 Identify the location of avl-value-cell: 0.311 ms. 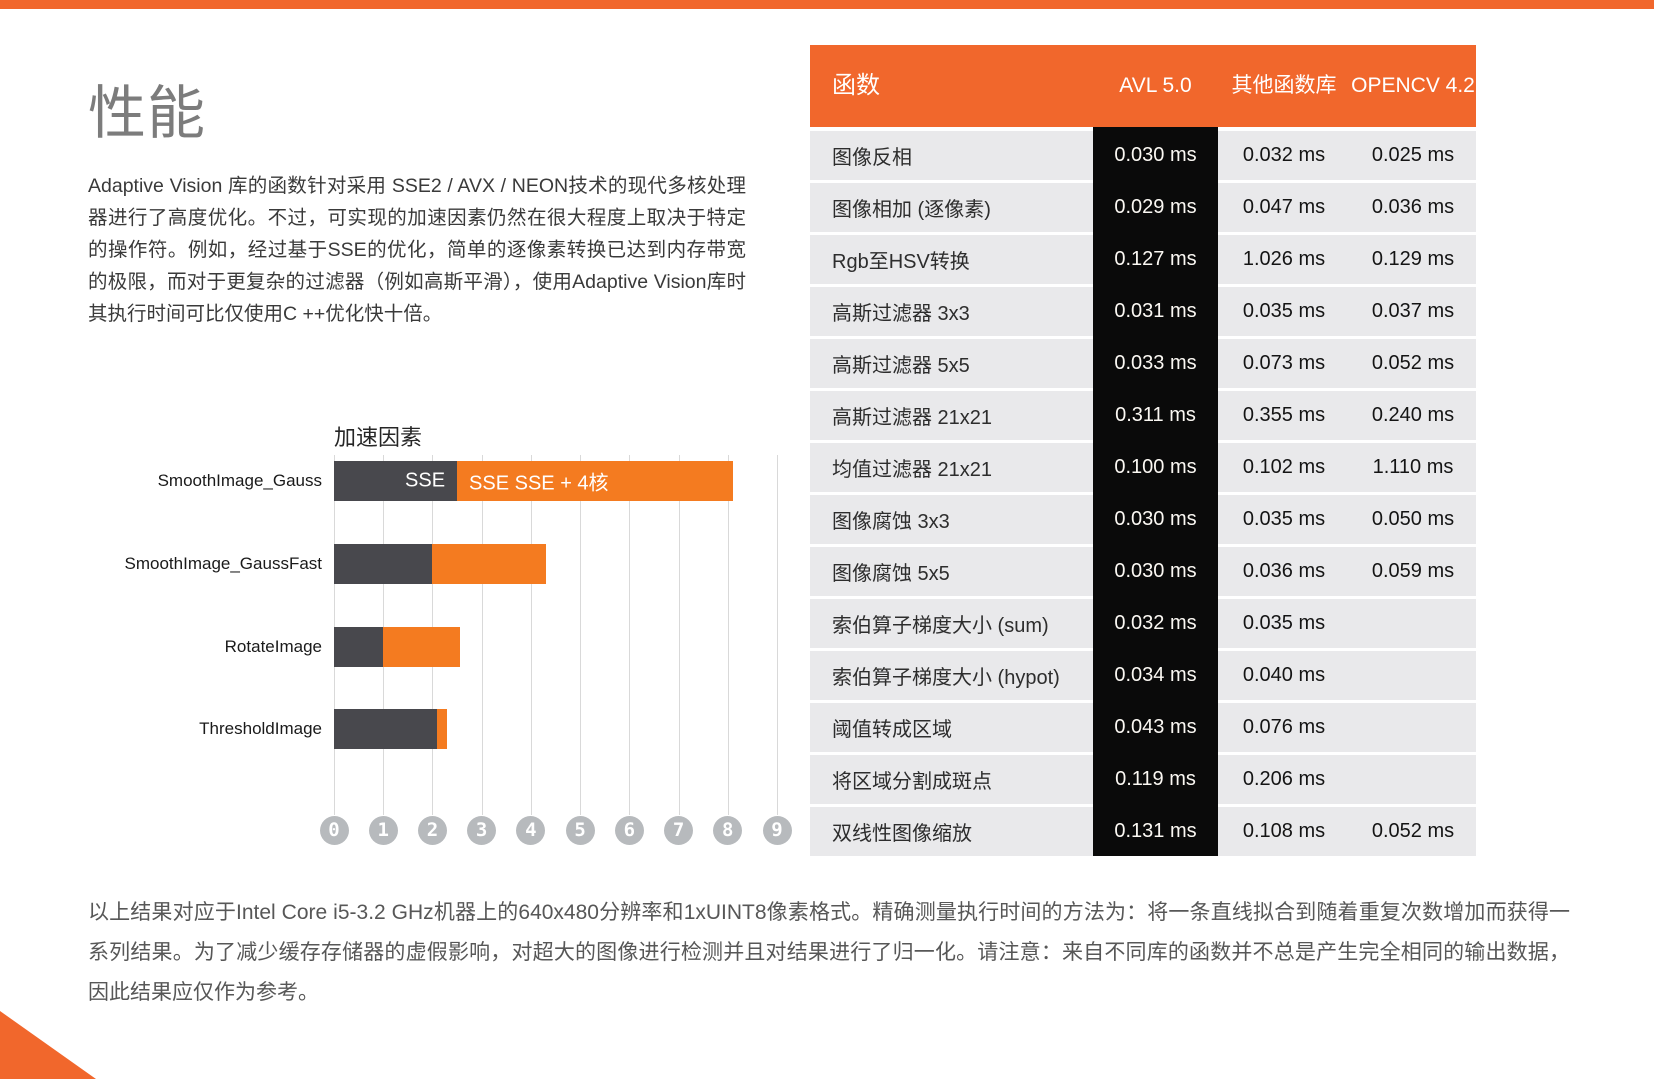
(1155, 415).